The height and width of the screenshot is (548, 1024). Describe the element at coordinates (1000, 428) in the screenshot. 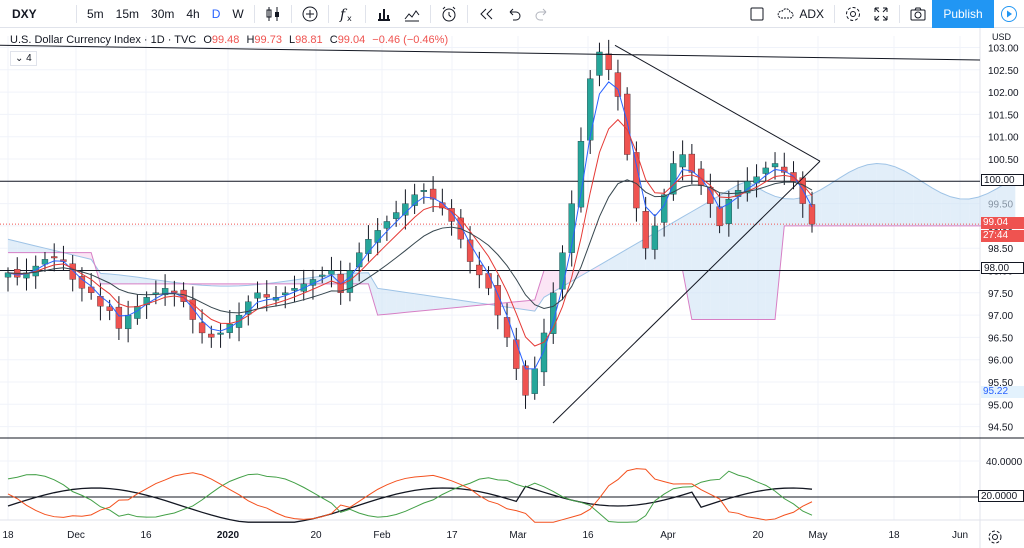

I see `price-axis-tick-label: 94.50` at that location.